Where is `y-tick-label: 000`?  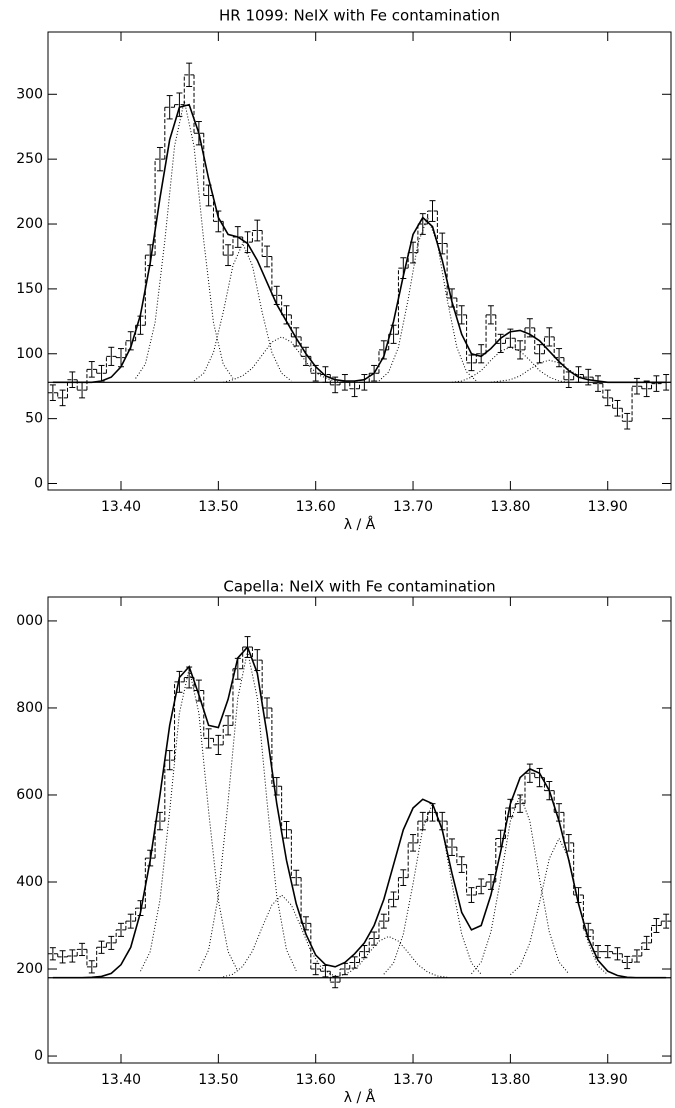
y-tick-label: 000 is located at coordinates (29, 621).